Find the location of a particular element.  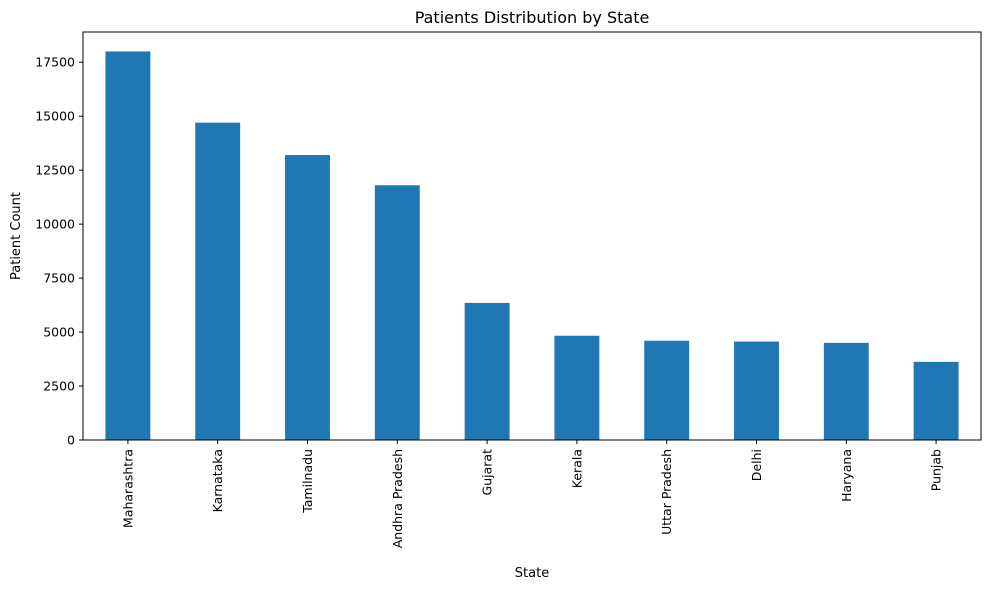

bar-andhra-pradesh is located at coordinates (397, 312).